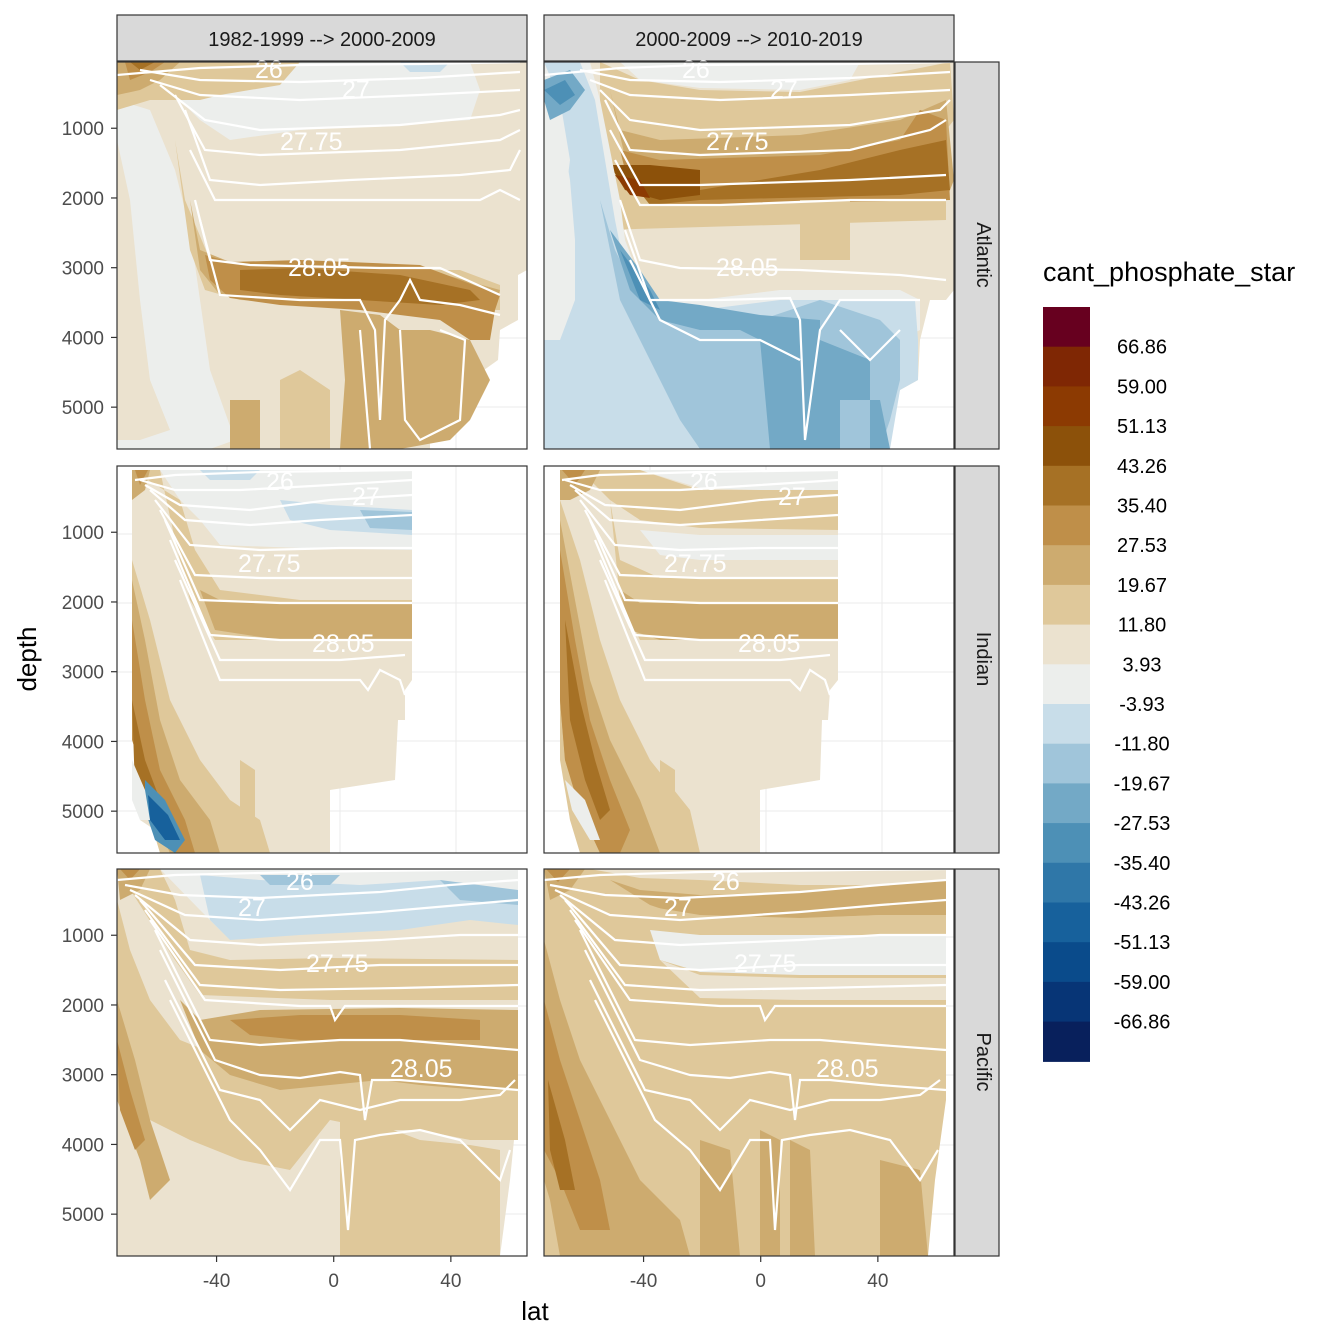 The width and height of the screenshot is (1344, 1344). I want to click on panel-atlantic-1: 26 27 27.75 28.05, so click(322, 253).